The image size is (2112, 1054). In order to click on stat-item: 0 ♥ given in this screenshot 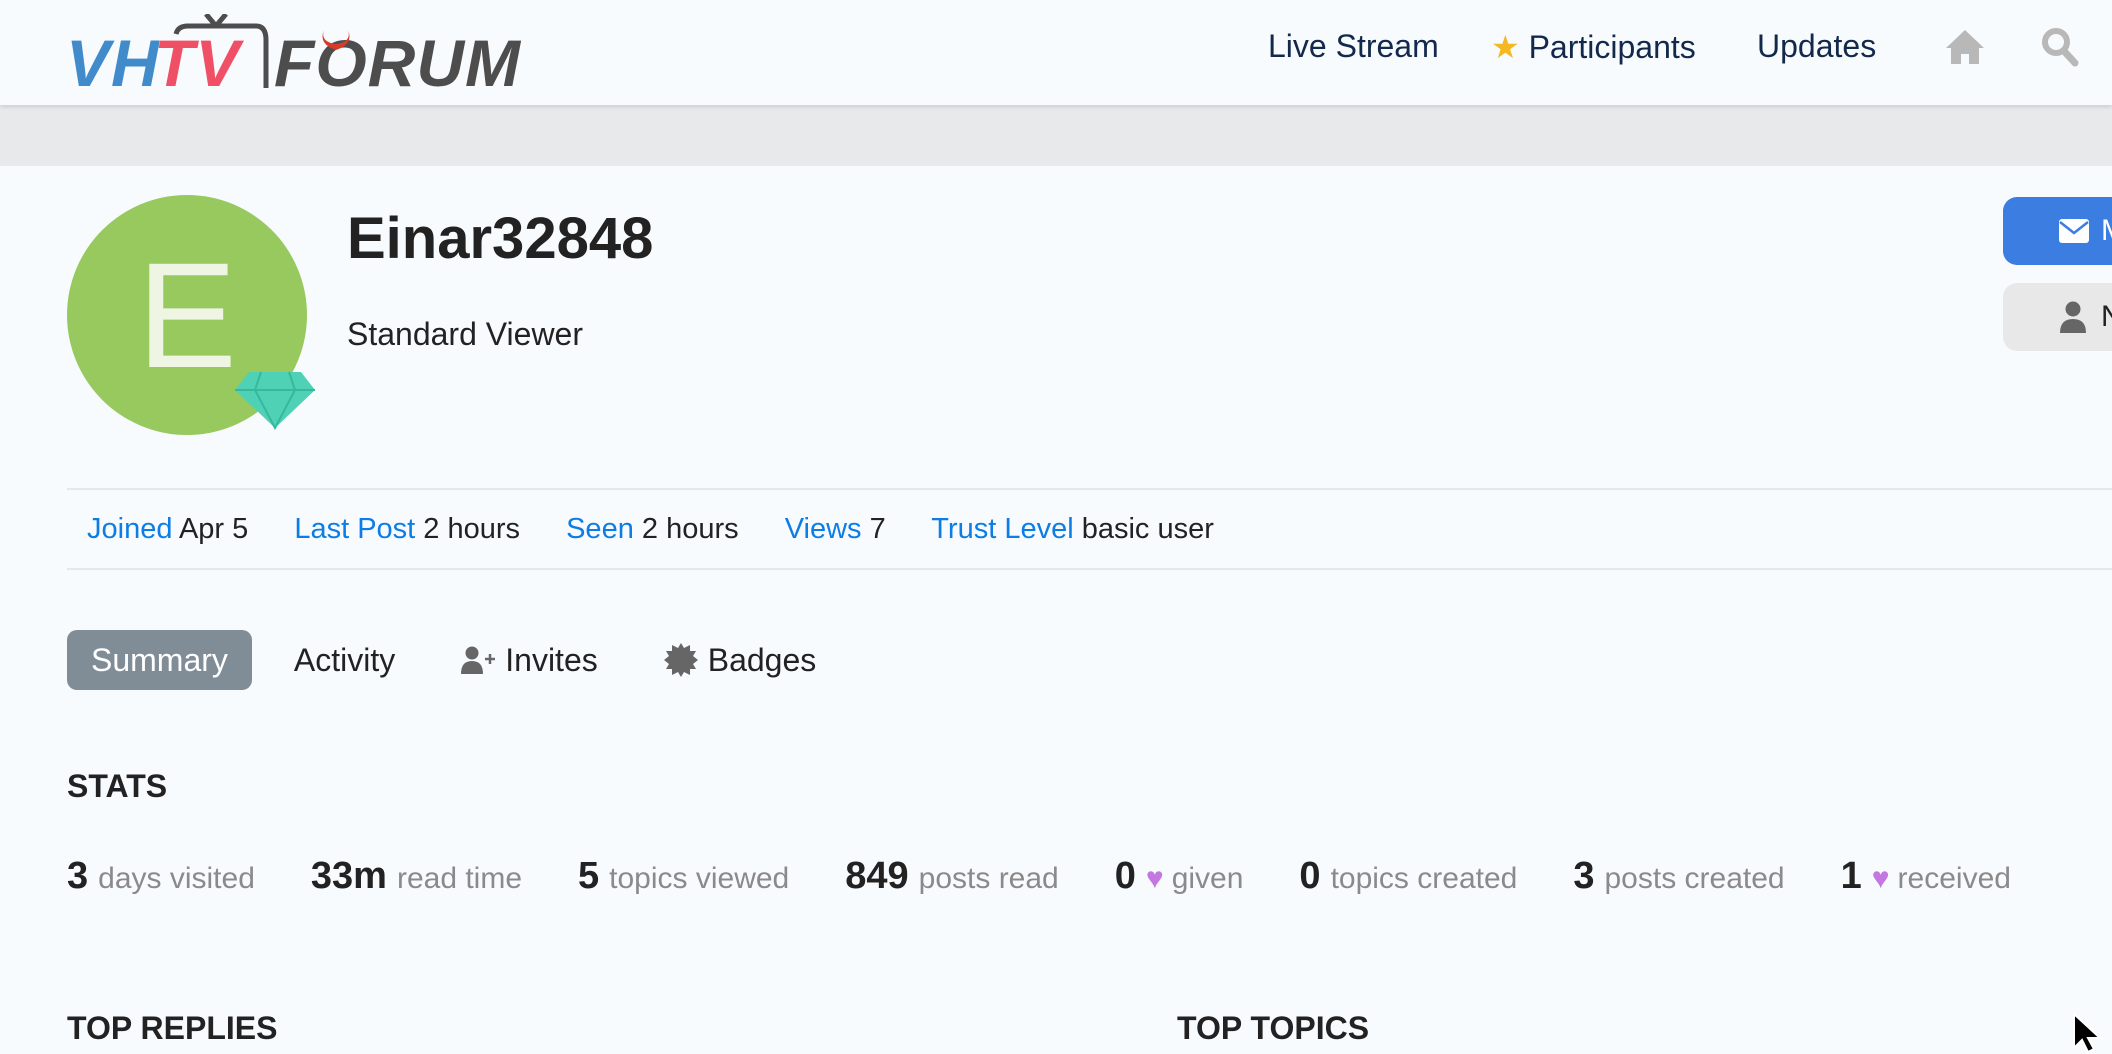, I will do `click(1179, 876)`.